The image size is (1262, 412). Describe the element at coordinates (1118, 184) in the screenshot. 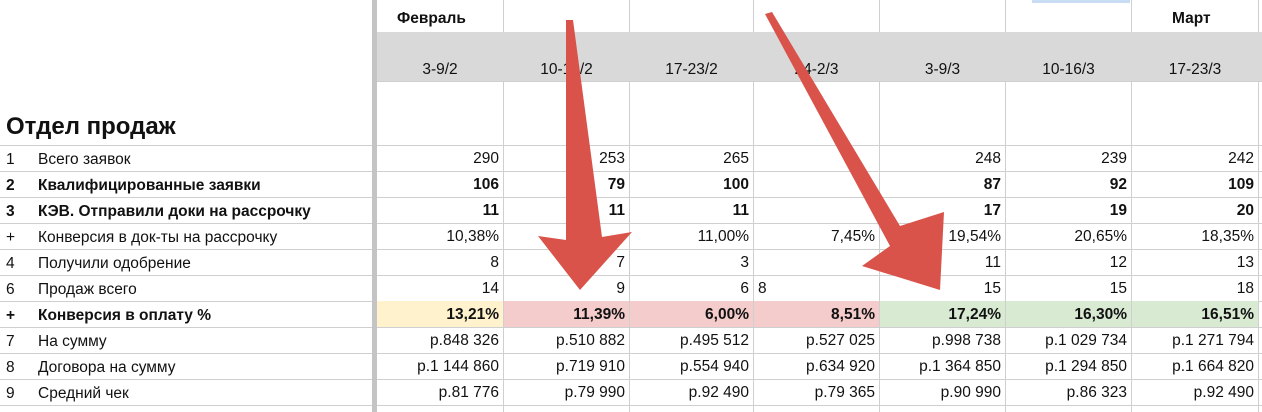

I see `table-cell: 92` at that location.